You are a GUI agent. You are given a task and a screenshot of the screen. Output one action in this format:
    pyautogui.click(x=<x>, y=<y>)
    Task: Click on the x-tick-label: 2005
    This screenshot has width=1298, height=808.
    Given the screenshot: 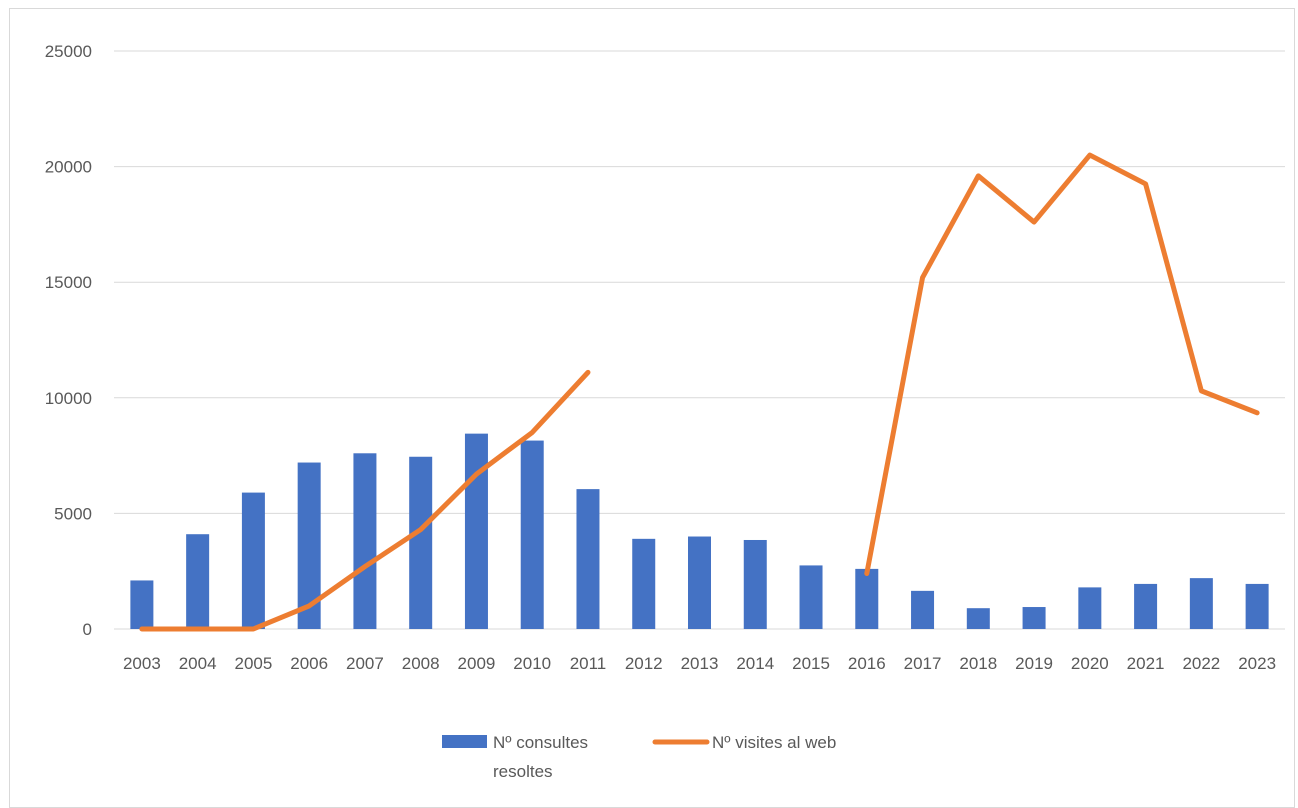 What is the action you would take?
    pyautogui.click(x=253, y=663)
    